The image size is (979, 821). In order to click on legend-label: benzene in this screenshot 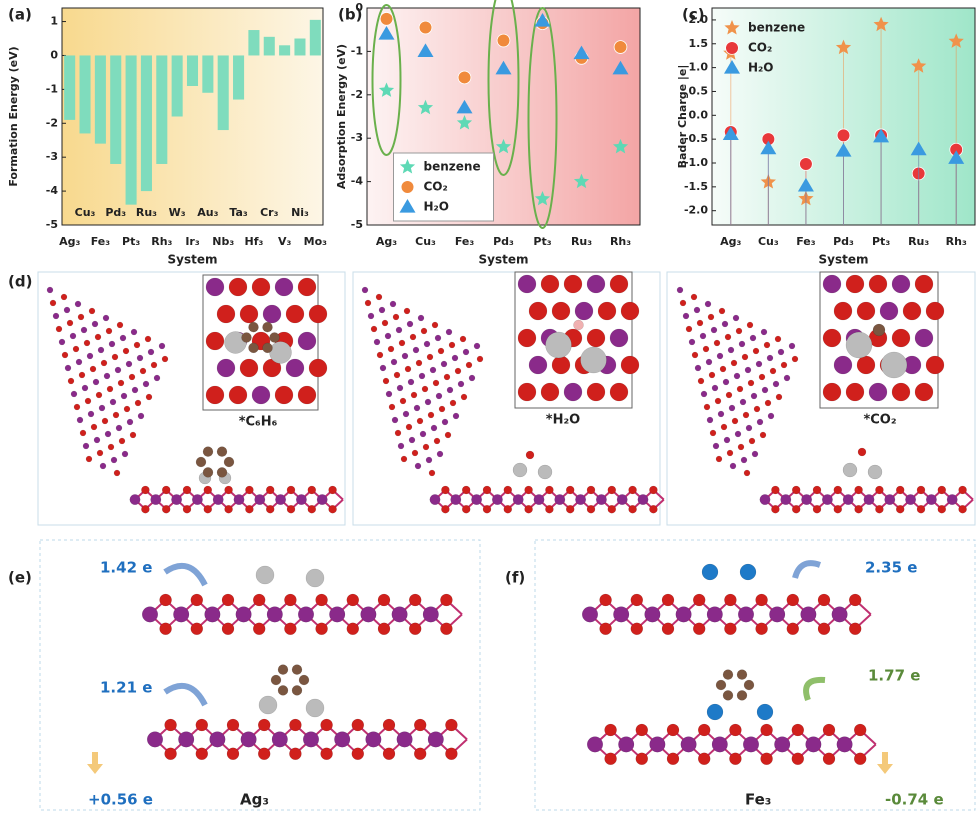, I will do `click(776, 28)`.